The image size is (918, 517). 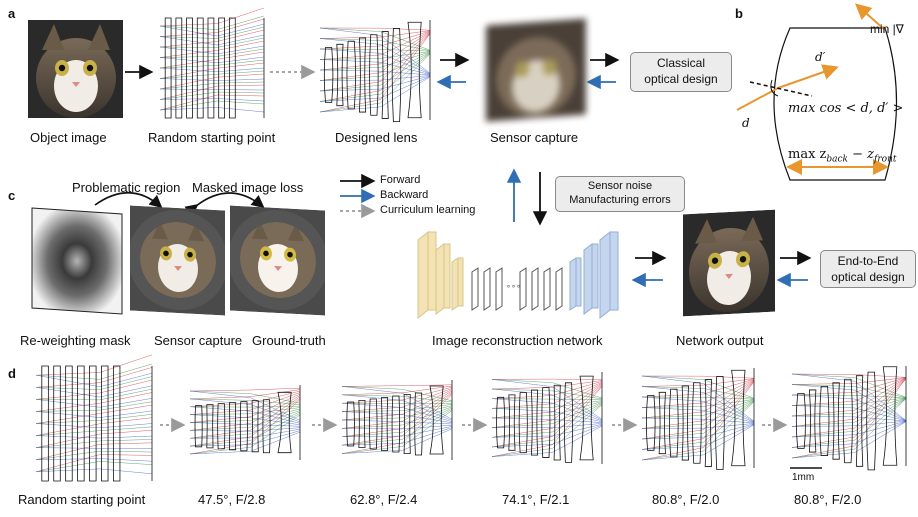 I want to click on max-cos-label: max cos < d, d′ >, so click(x=846, y=108).